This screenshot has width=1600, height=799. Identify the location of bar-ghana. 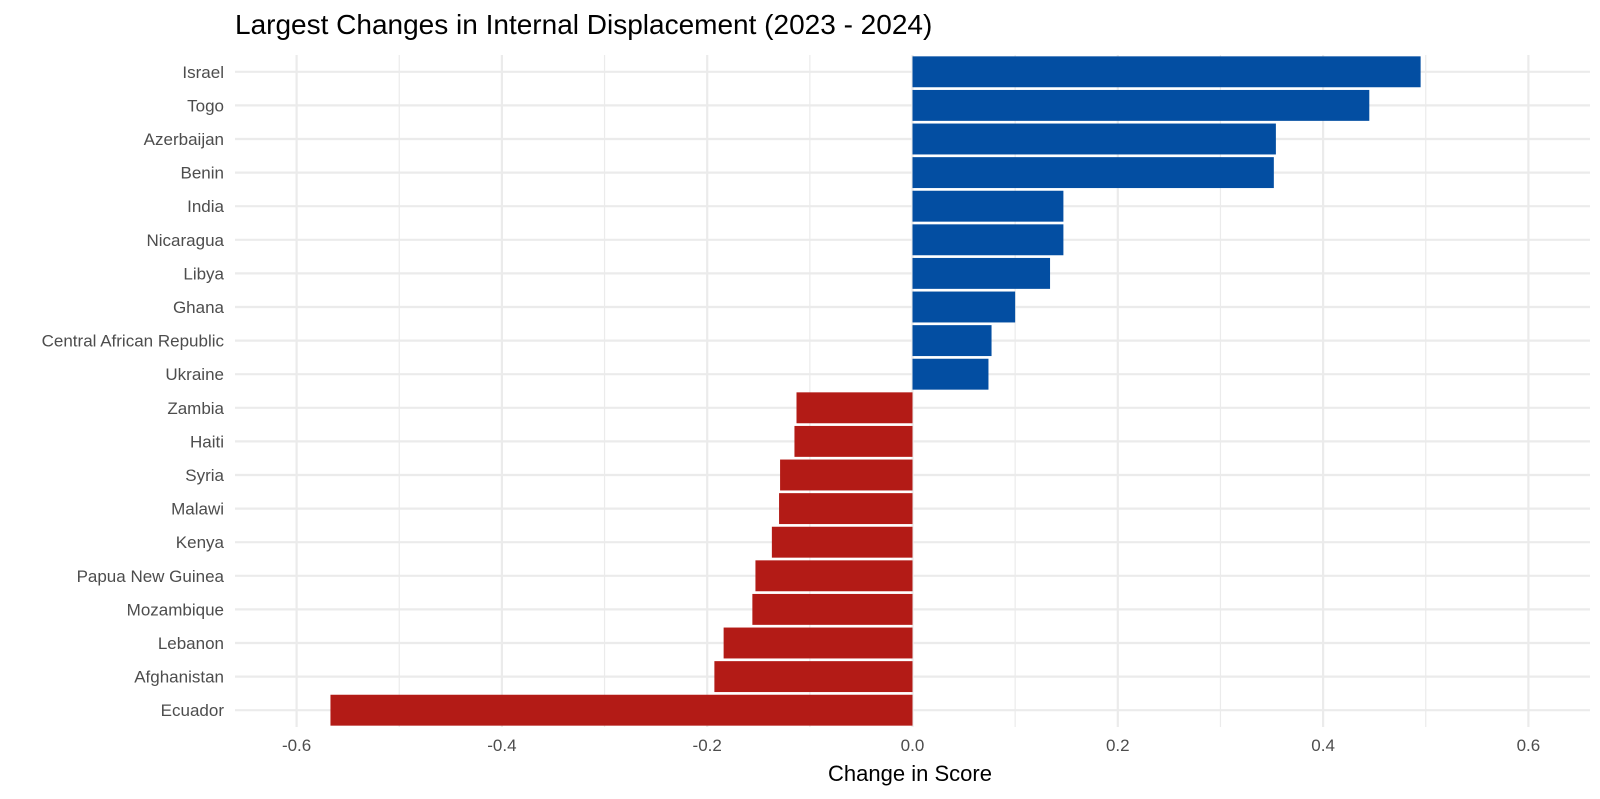
(964, 307).